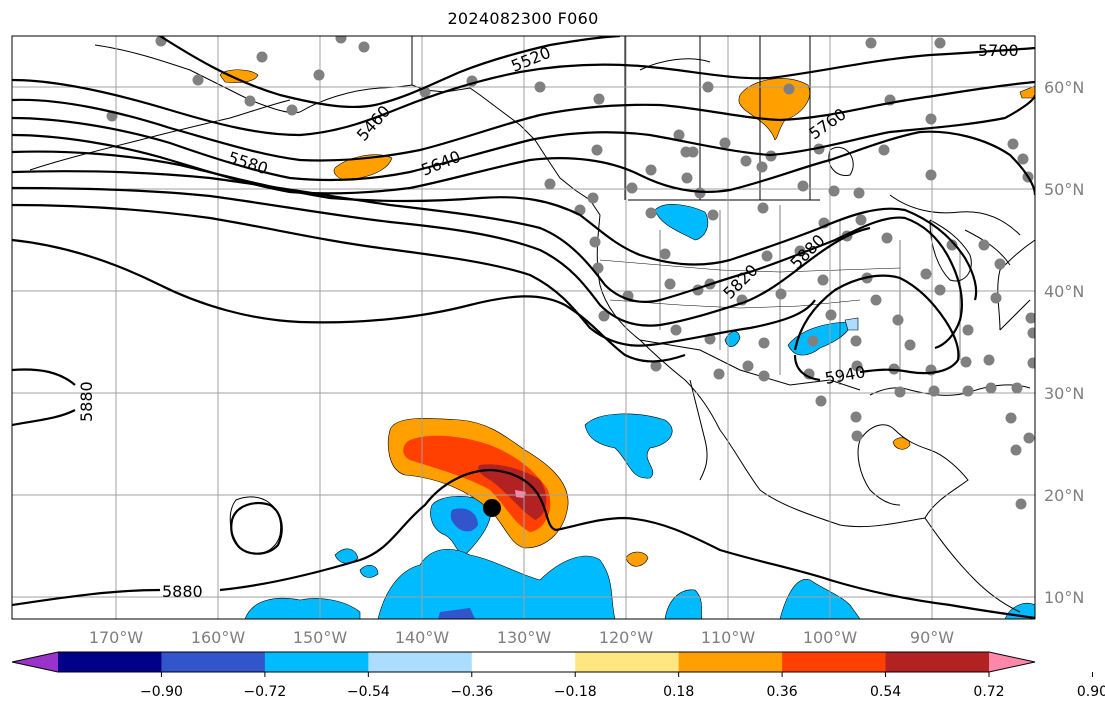 The height and width of the screenshot is (712, 1105). What do you see at coordinates (988, 692) in the screenshot?
I see `colorbar-tick-label: 0.72` at bounding box center [988, 692].